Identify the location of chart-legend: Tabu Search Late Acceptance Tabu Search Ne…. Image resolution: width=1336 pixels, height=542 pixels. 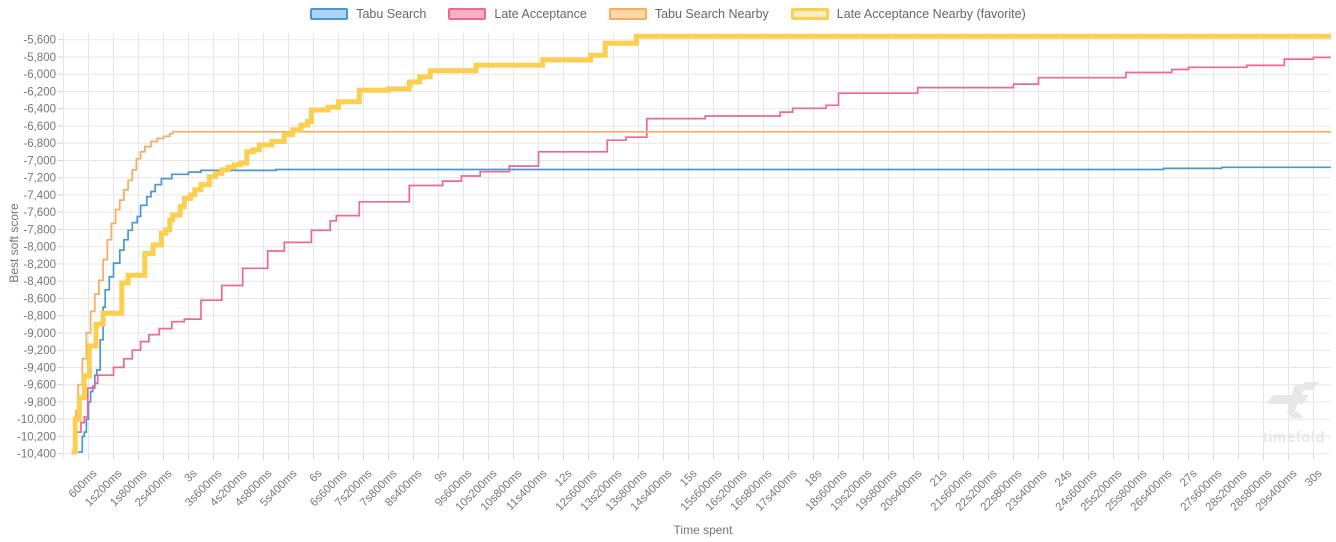
(668, 14).